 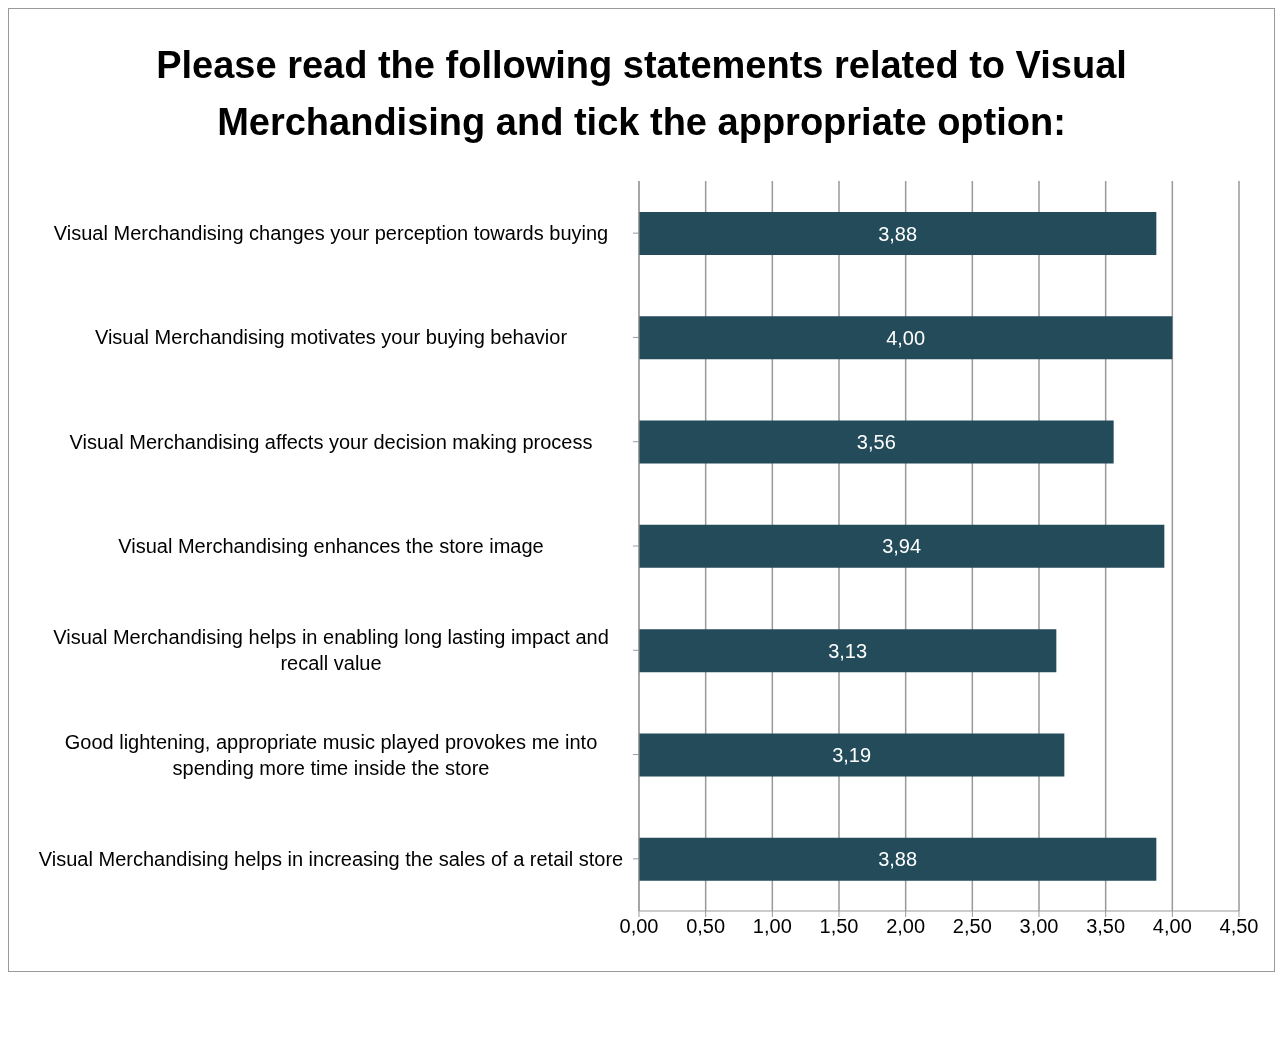 What do you see at coordinates (331, 441) in the screenshot?
I see `y-tick-label: Visual Merchandising affects your decision making process` at bounding box center [331, 441].